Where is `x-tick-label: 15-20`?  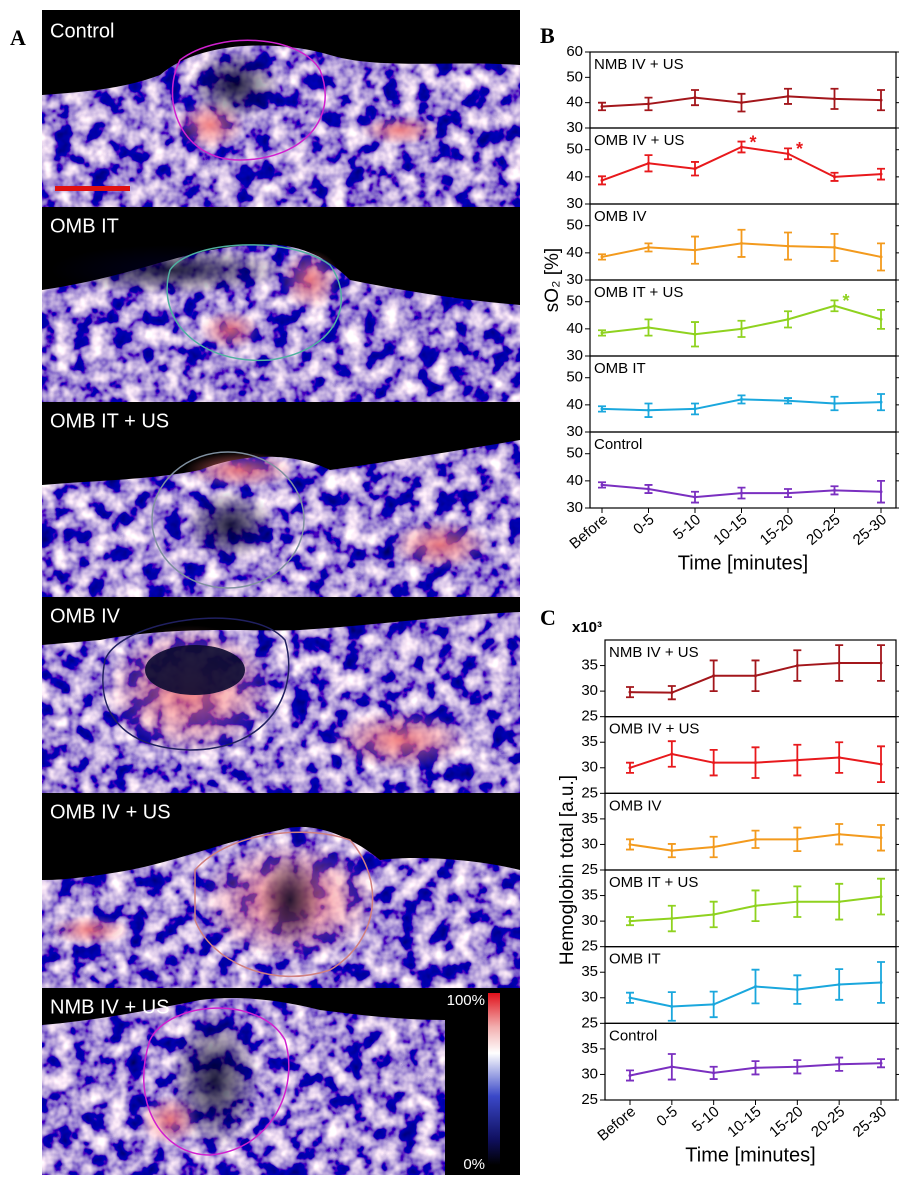 x-tick-label: 15-20 is located at coordinates (777, 530).